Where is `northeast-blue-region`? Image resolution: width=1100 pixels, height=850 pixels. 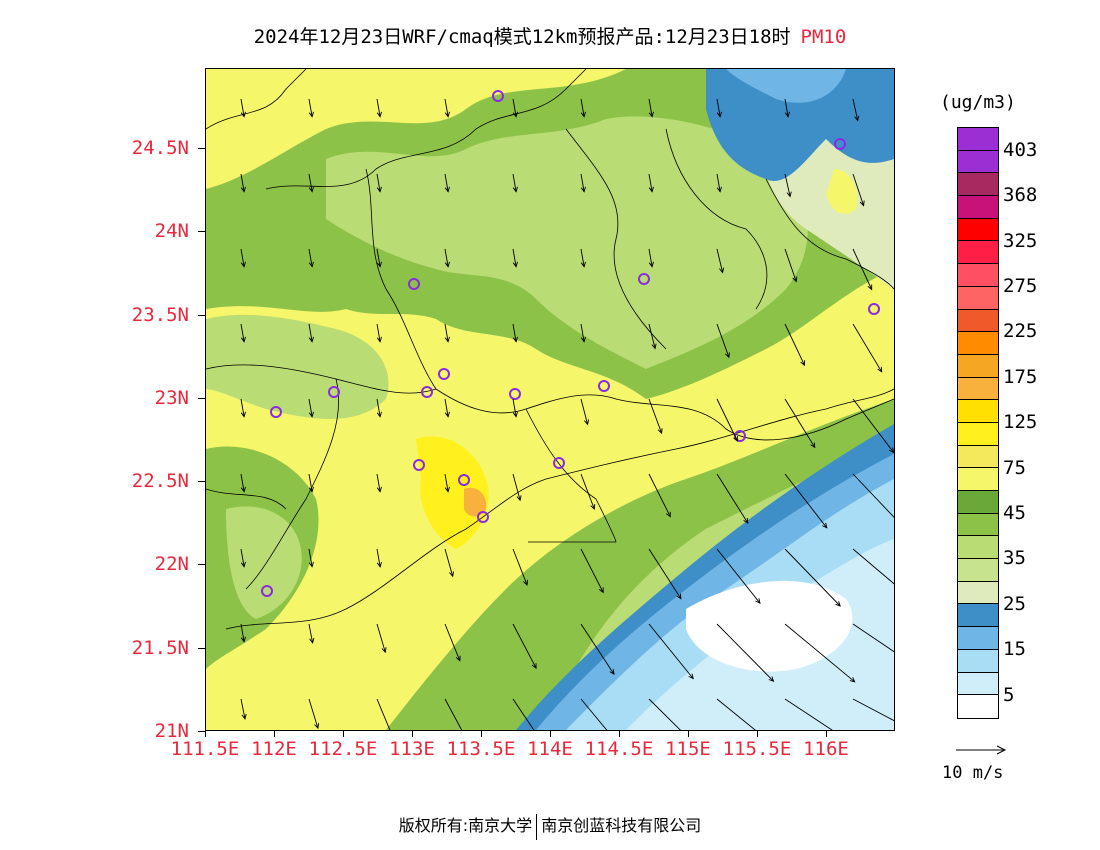
northeast-blue-region is located at coordinates (800, 125).